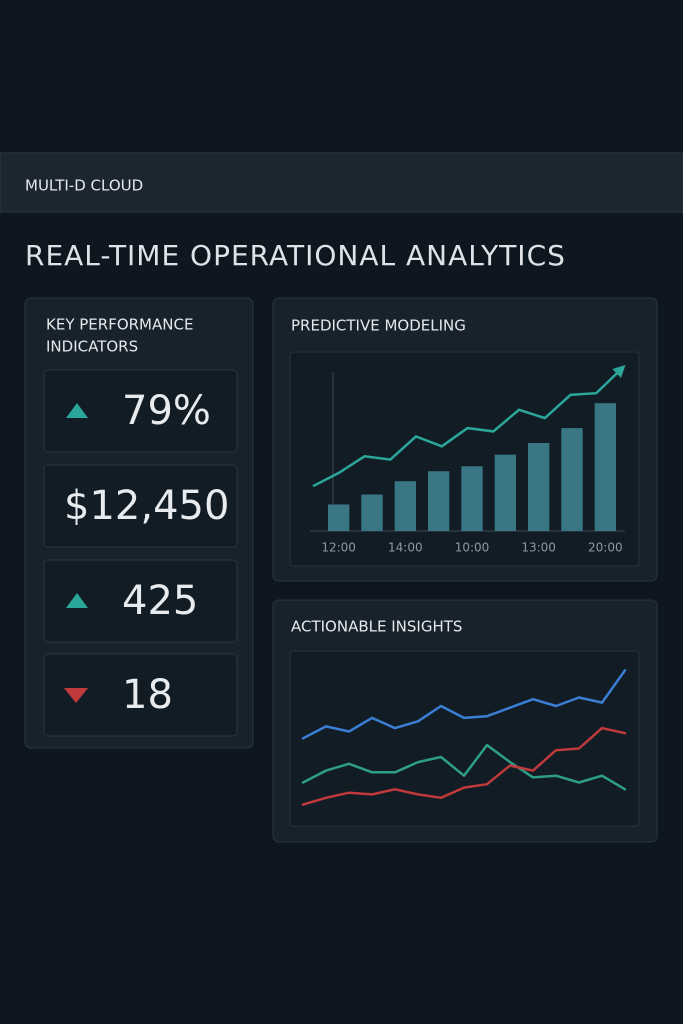  I want to click on x-tick-label: 20:00, so click(605, 548).